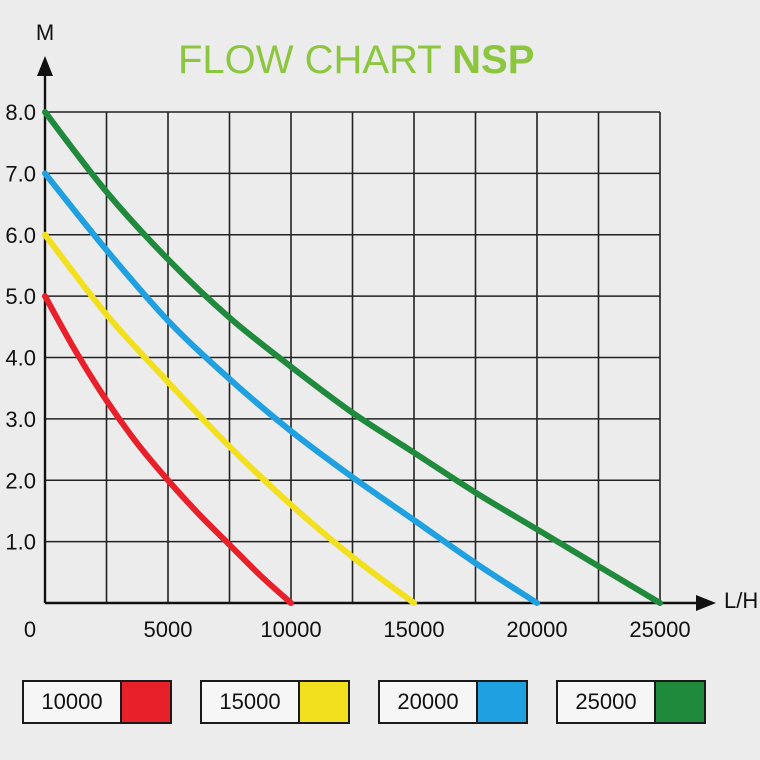  I want to click on legend-label: 20000, so click(427, 702).